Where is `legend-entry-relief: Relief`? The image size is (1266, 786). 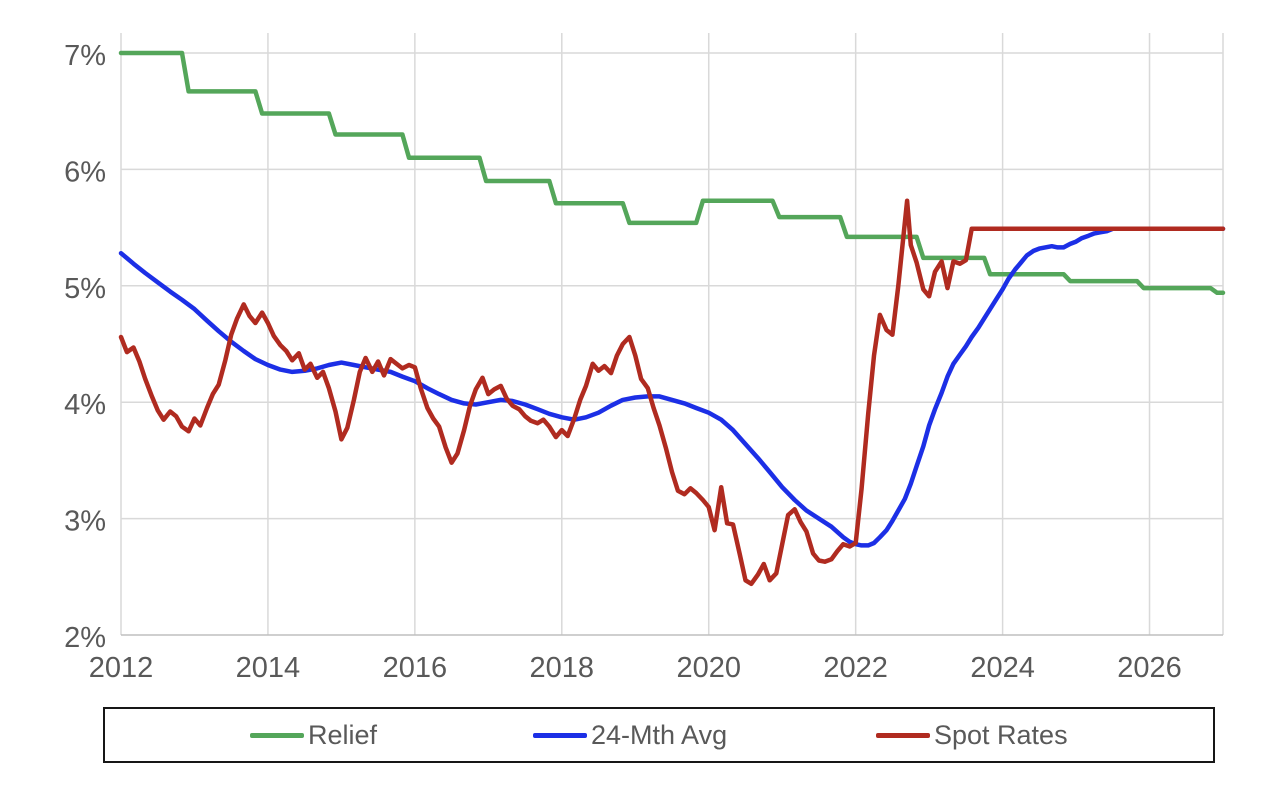 legend-entry-relief: Relief is located at coordinates (313, 735).